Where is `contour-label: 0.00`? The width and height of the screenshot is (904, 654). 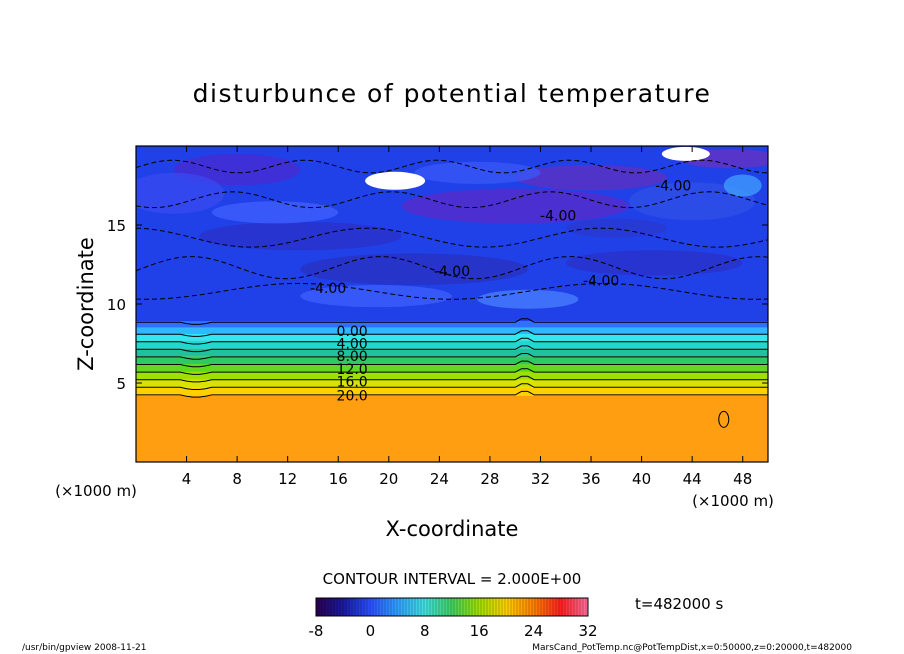 contour-label: 0.00 is located at coordinates (352, 332).